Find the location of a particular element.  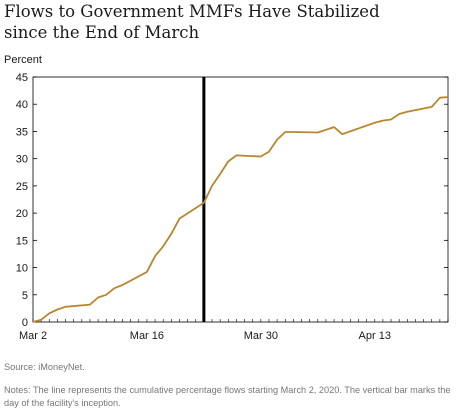

x-tick-label: Mar 2 is located at coordinates (33, 336).